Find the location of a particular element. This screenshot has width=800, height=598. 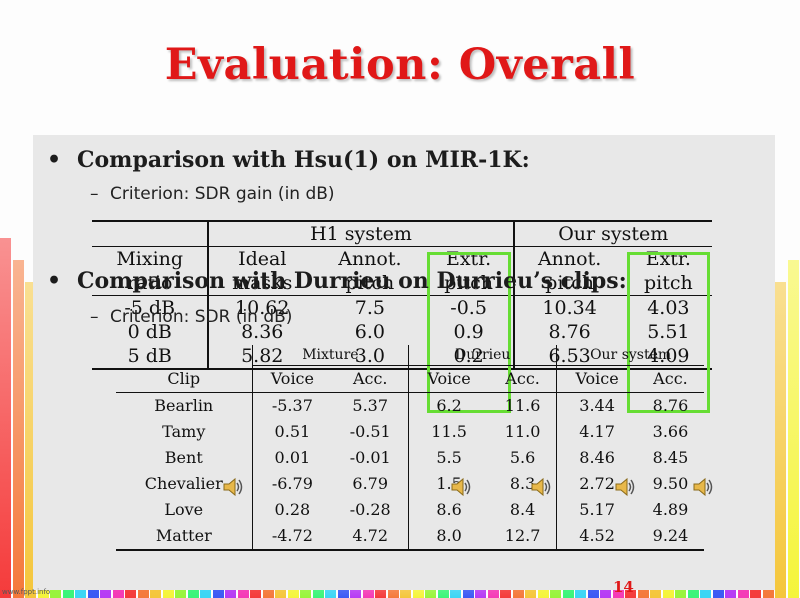

table-cell: 0.01 is located at coordinates (292, 458).